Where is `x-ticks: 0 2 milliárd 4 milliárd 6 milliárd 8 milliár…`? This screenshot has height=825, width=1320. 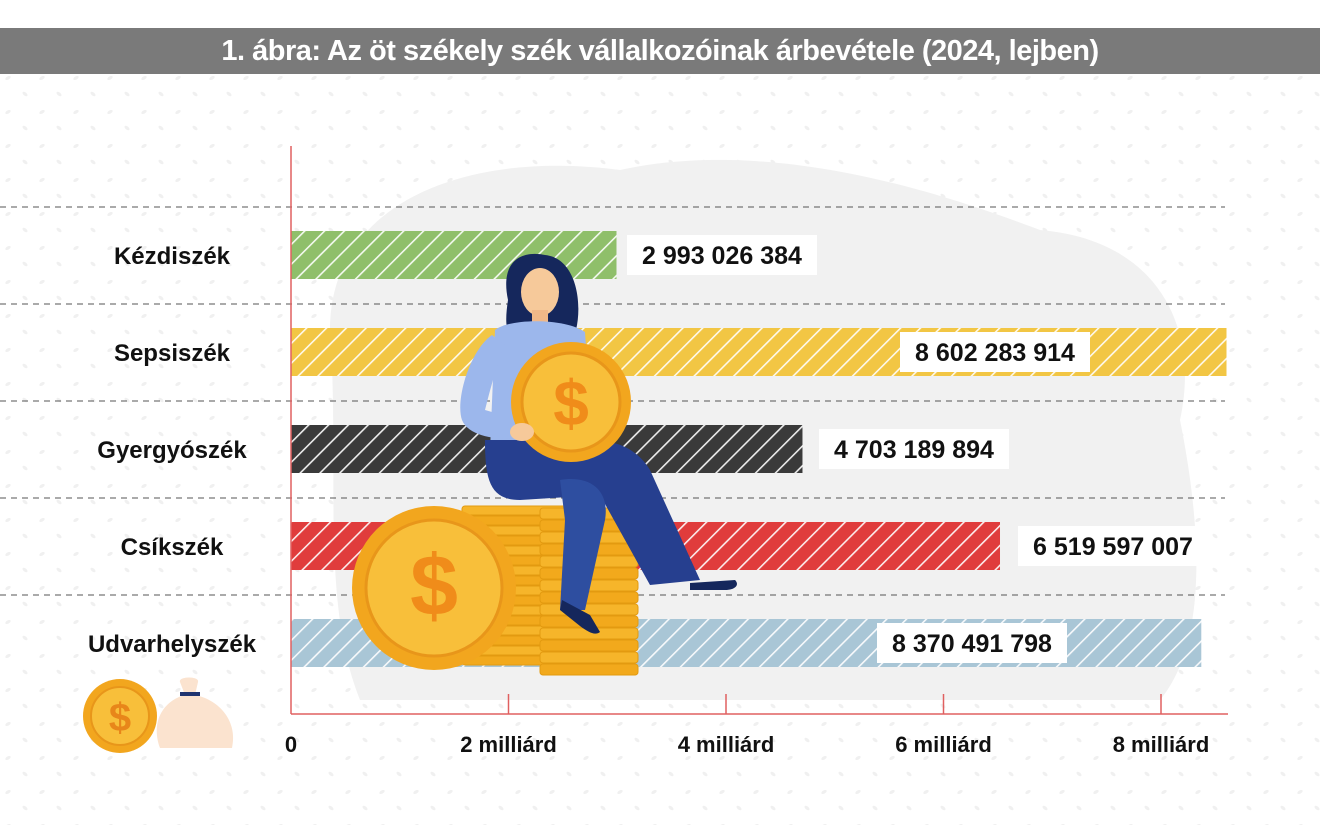 x-ticks: 0 2 milliárd 4 milliárd 6 milliárd 8 milliár… is located at coordinates (747, 725).